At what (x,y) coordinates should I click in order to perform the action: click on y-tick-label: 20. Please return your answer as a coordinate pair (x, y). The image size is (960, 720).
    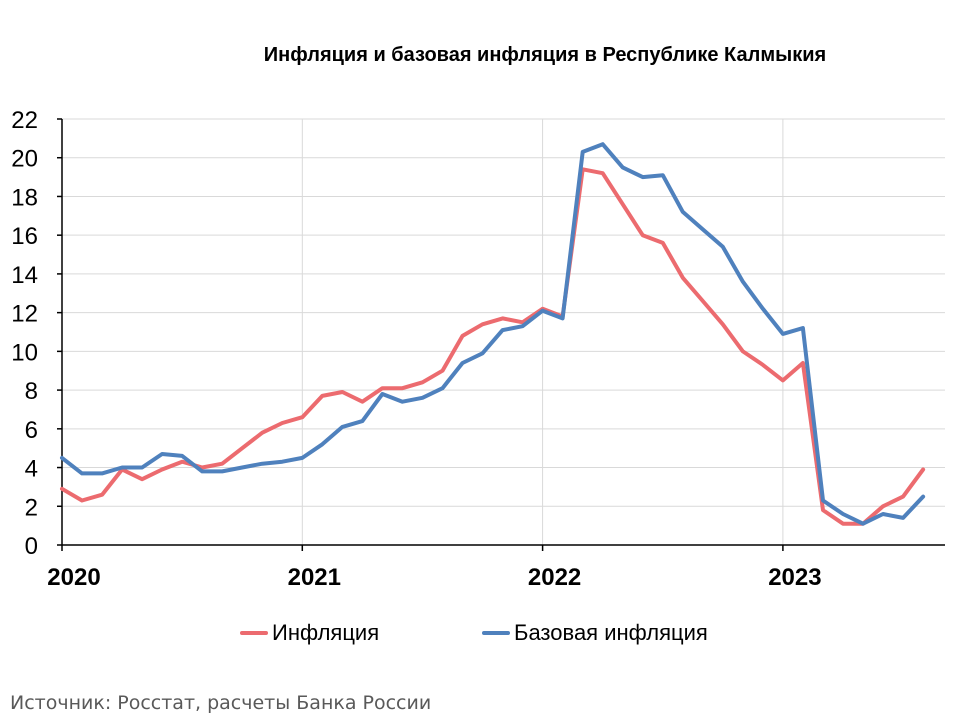
    Looking at the image, I should click on (24, 159).